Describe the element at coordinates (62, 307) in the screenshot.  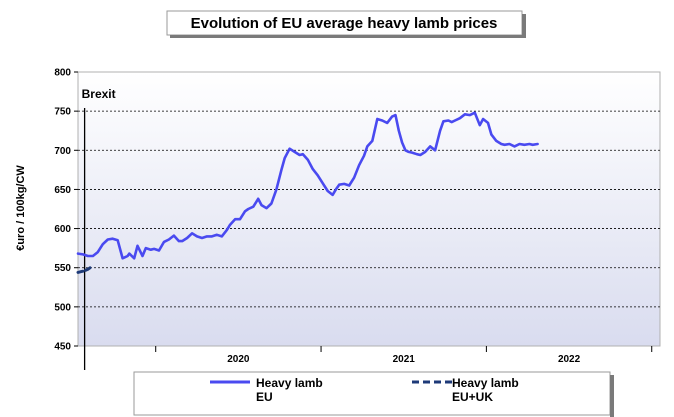
I see `y-tick-label: 500` at that location.